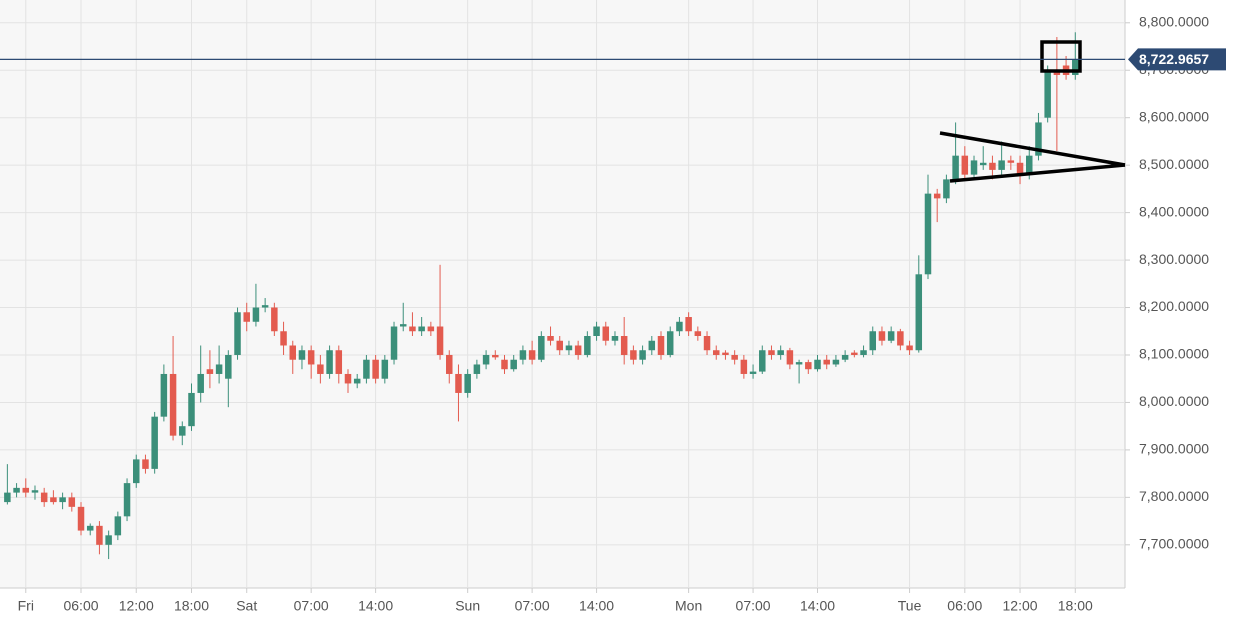  I want to click on y-tick-label: 8,300.0000, so click(1174, 259).